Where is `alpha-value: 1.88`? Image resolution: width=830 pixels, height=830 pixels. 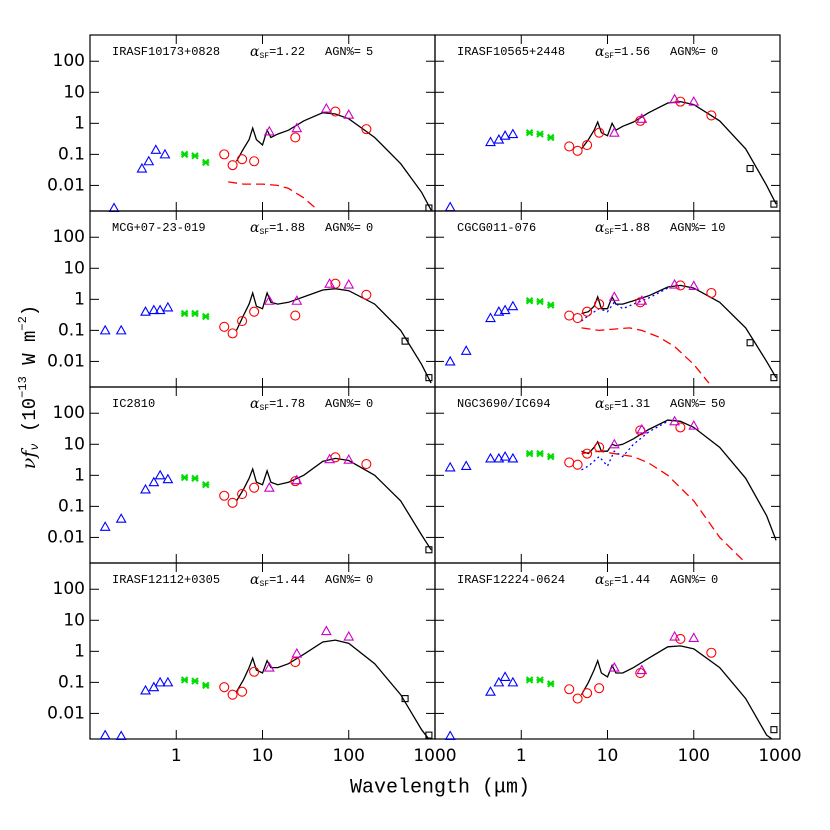 alpha-value: 1.88 is located at coordinates (290, 228).